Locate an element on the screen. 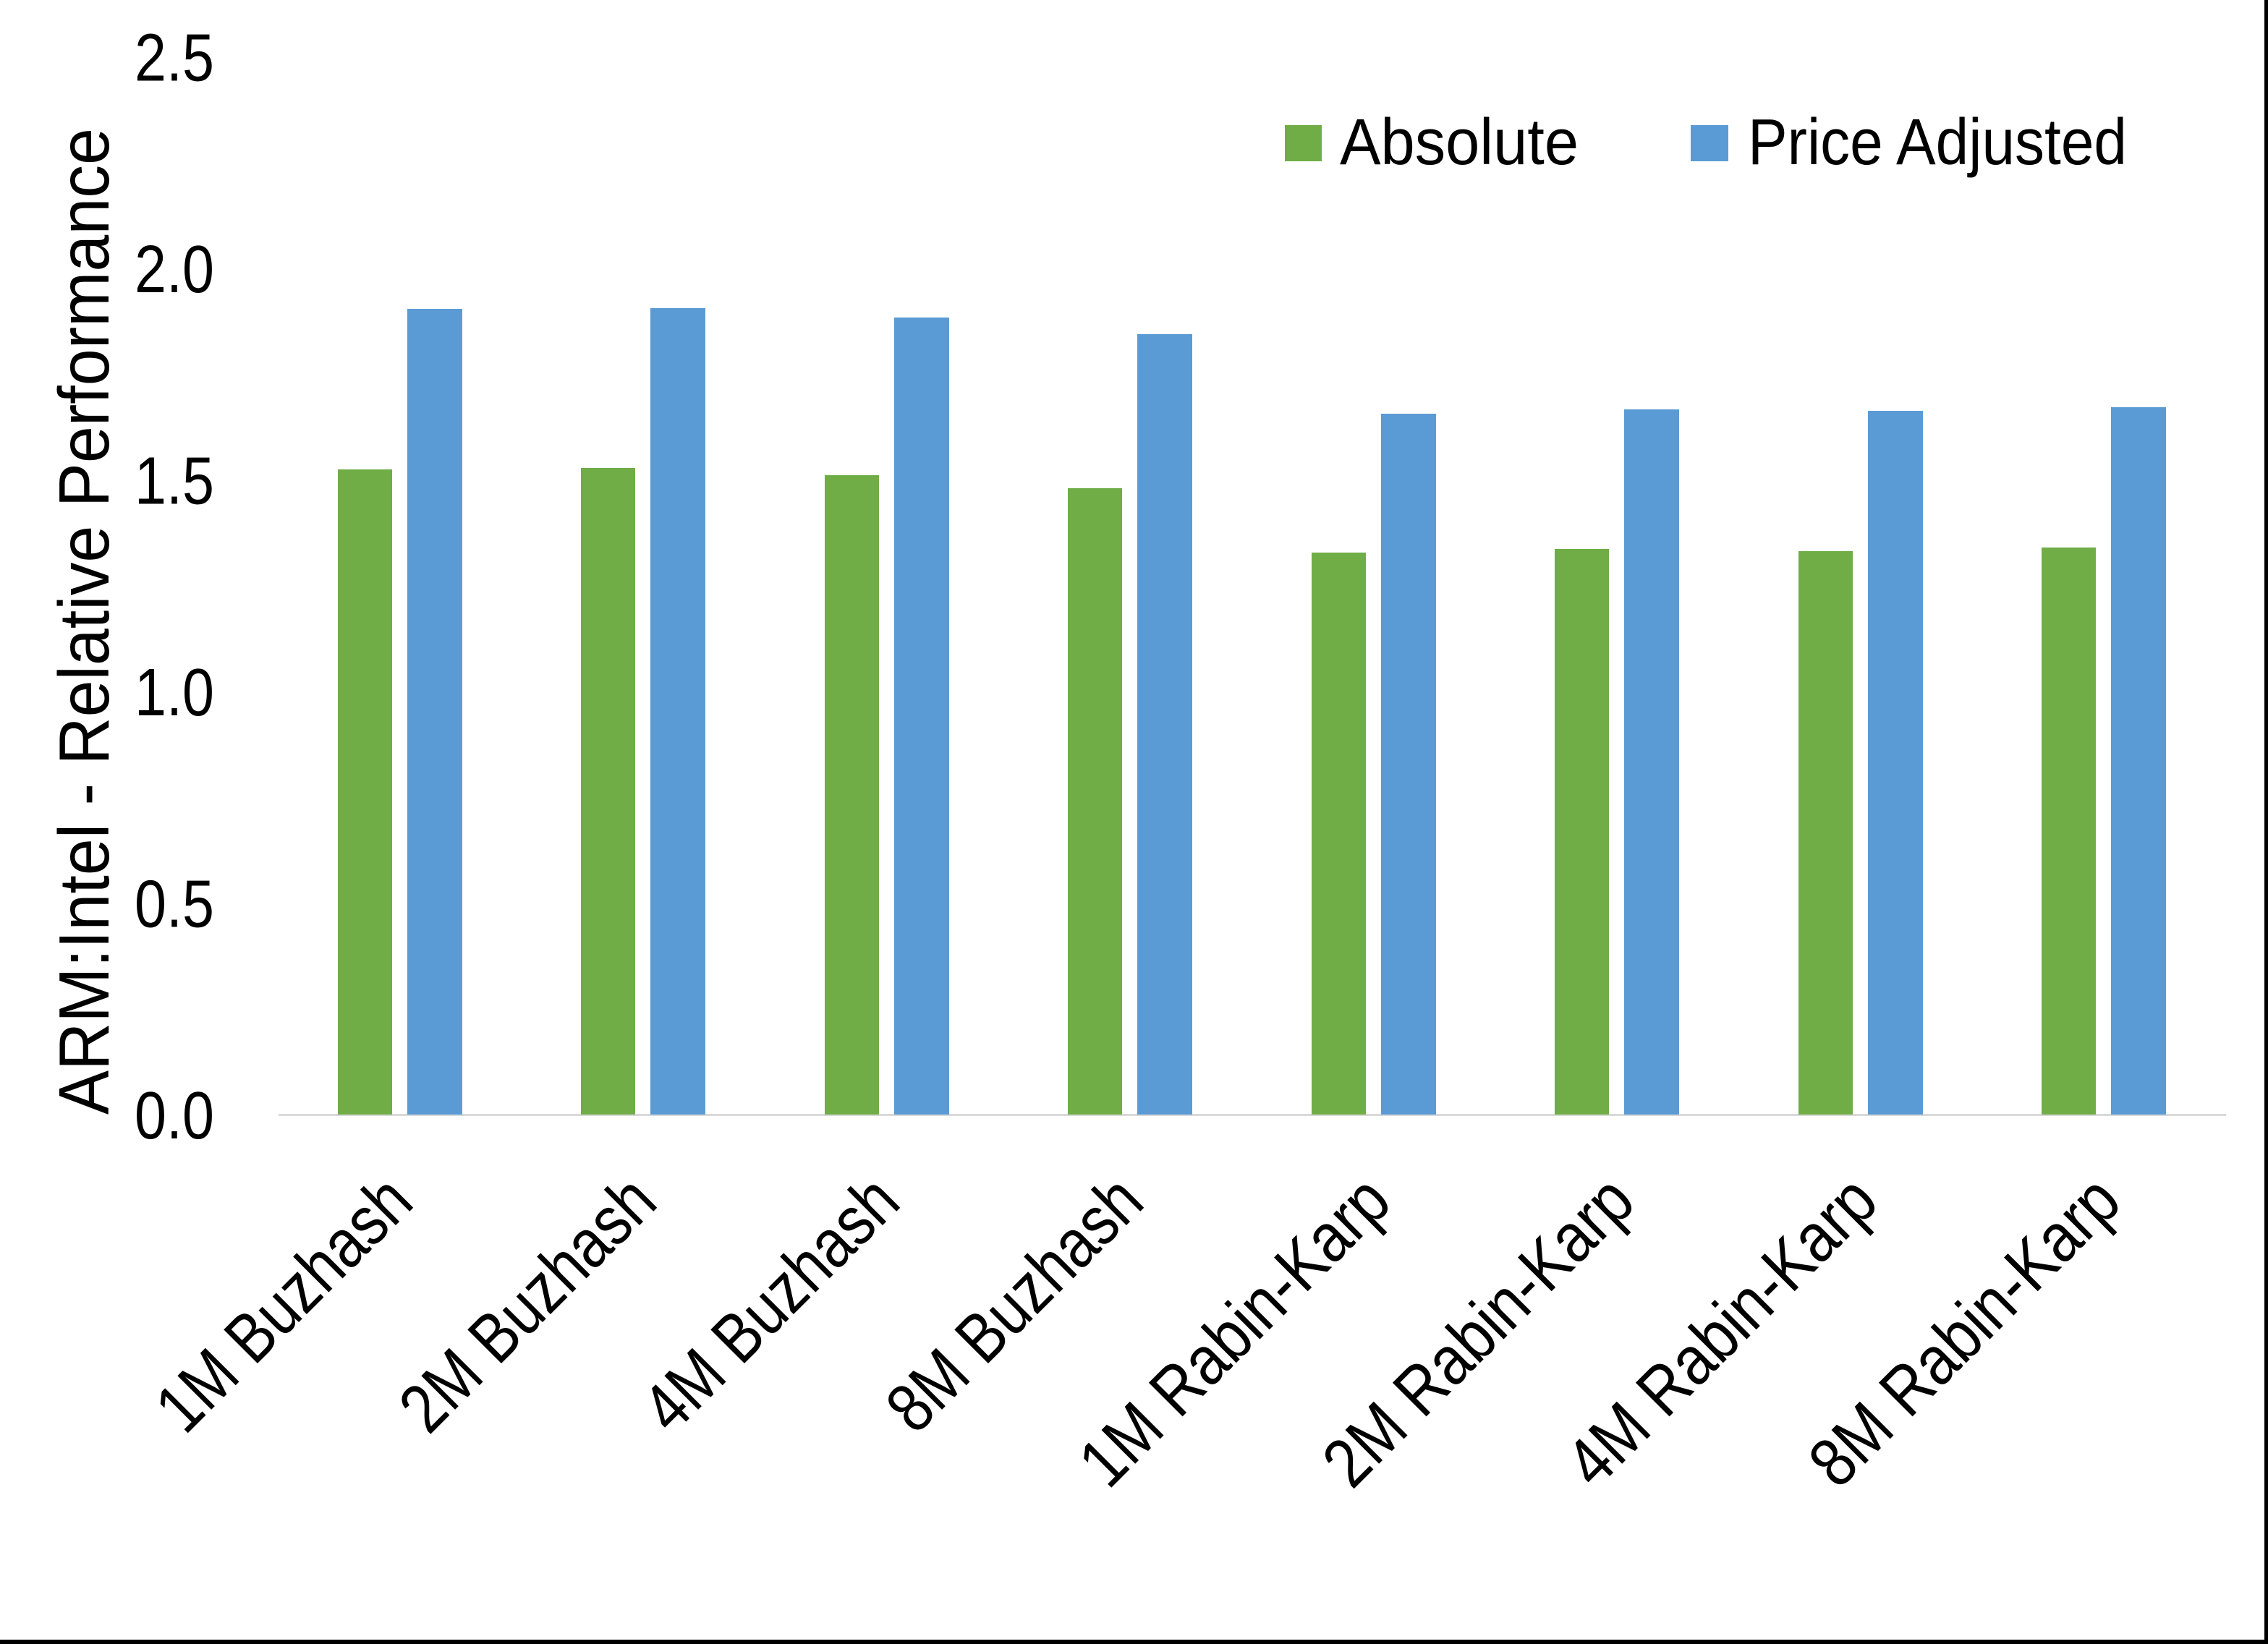 The image size is (2268, 1644). svg-text: Price Adjusted is located at coordinates (1937, 142).